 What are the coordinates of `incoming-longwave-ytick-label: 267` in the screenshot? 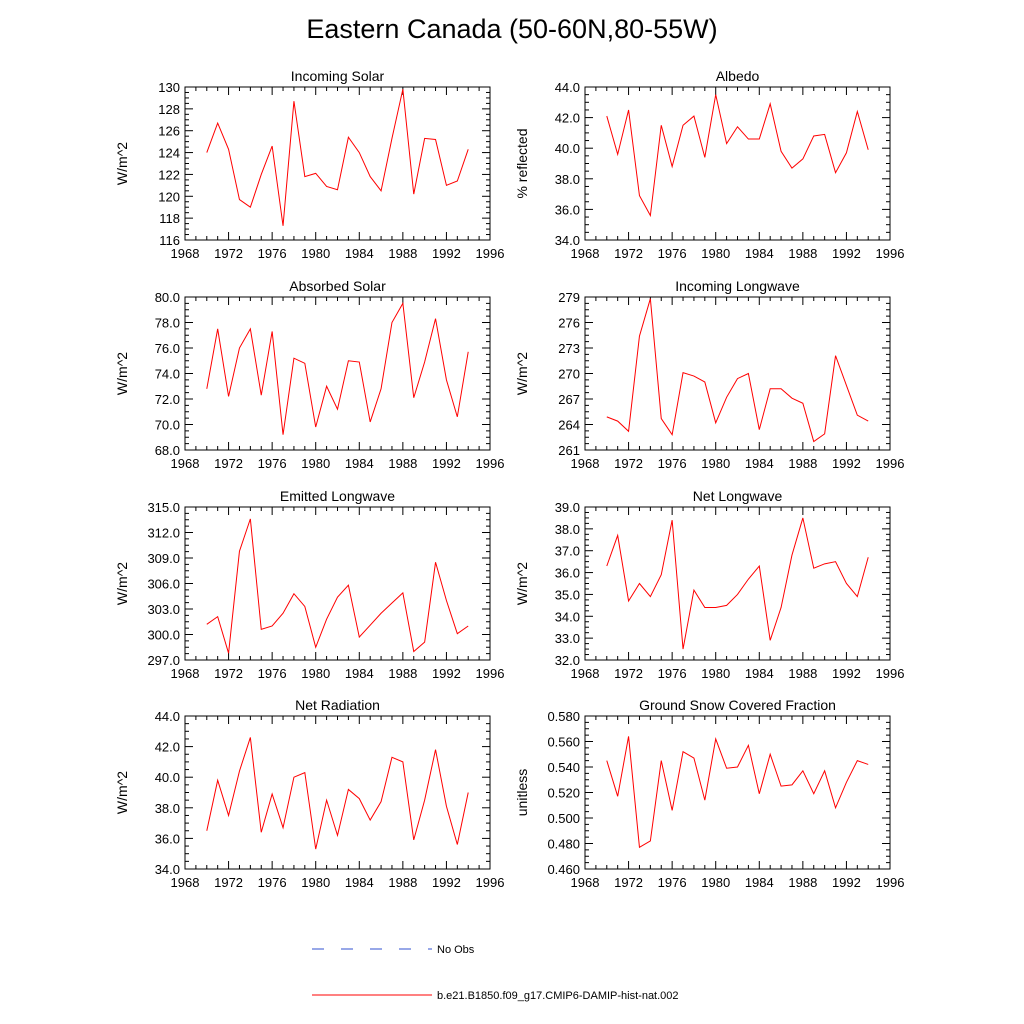 It's located at (569, 399).